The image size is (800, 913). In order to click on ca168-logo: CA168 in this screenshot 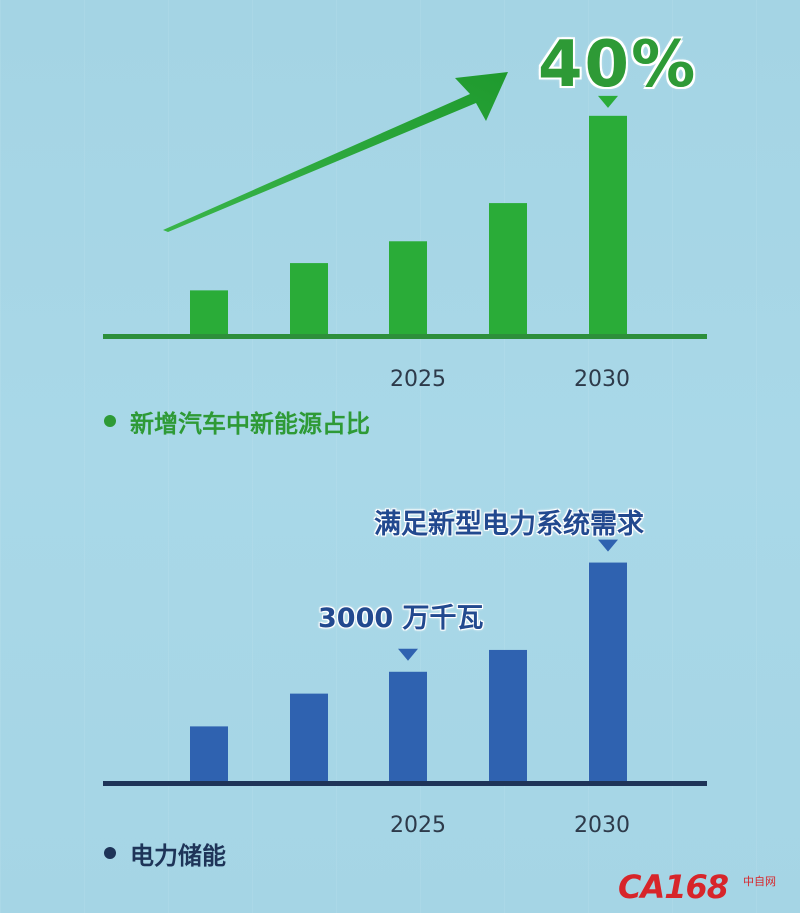, I will do `click(673, 887)`.